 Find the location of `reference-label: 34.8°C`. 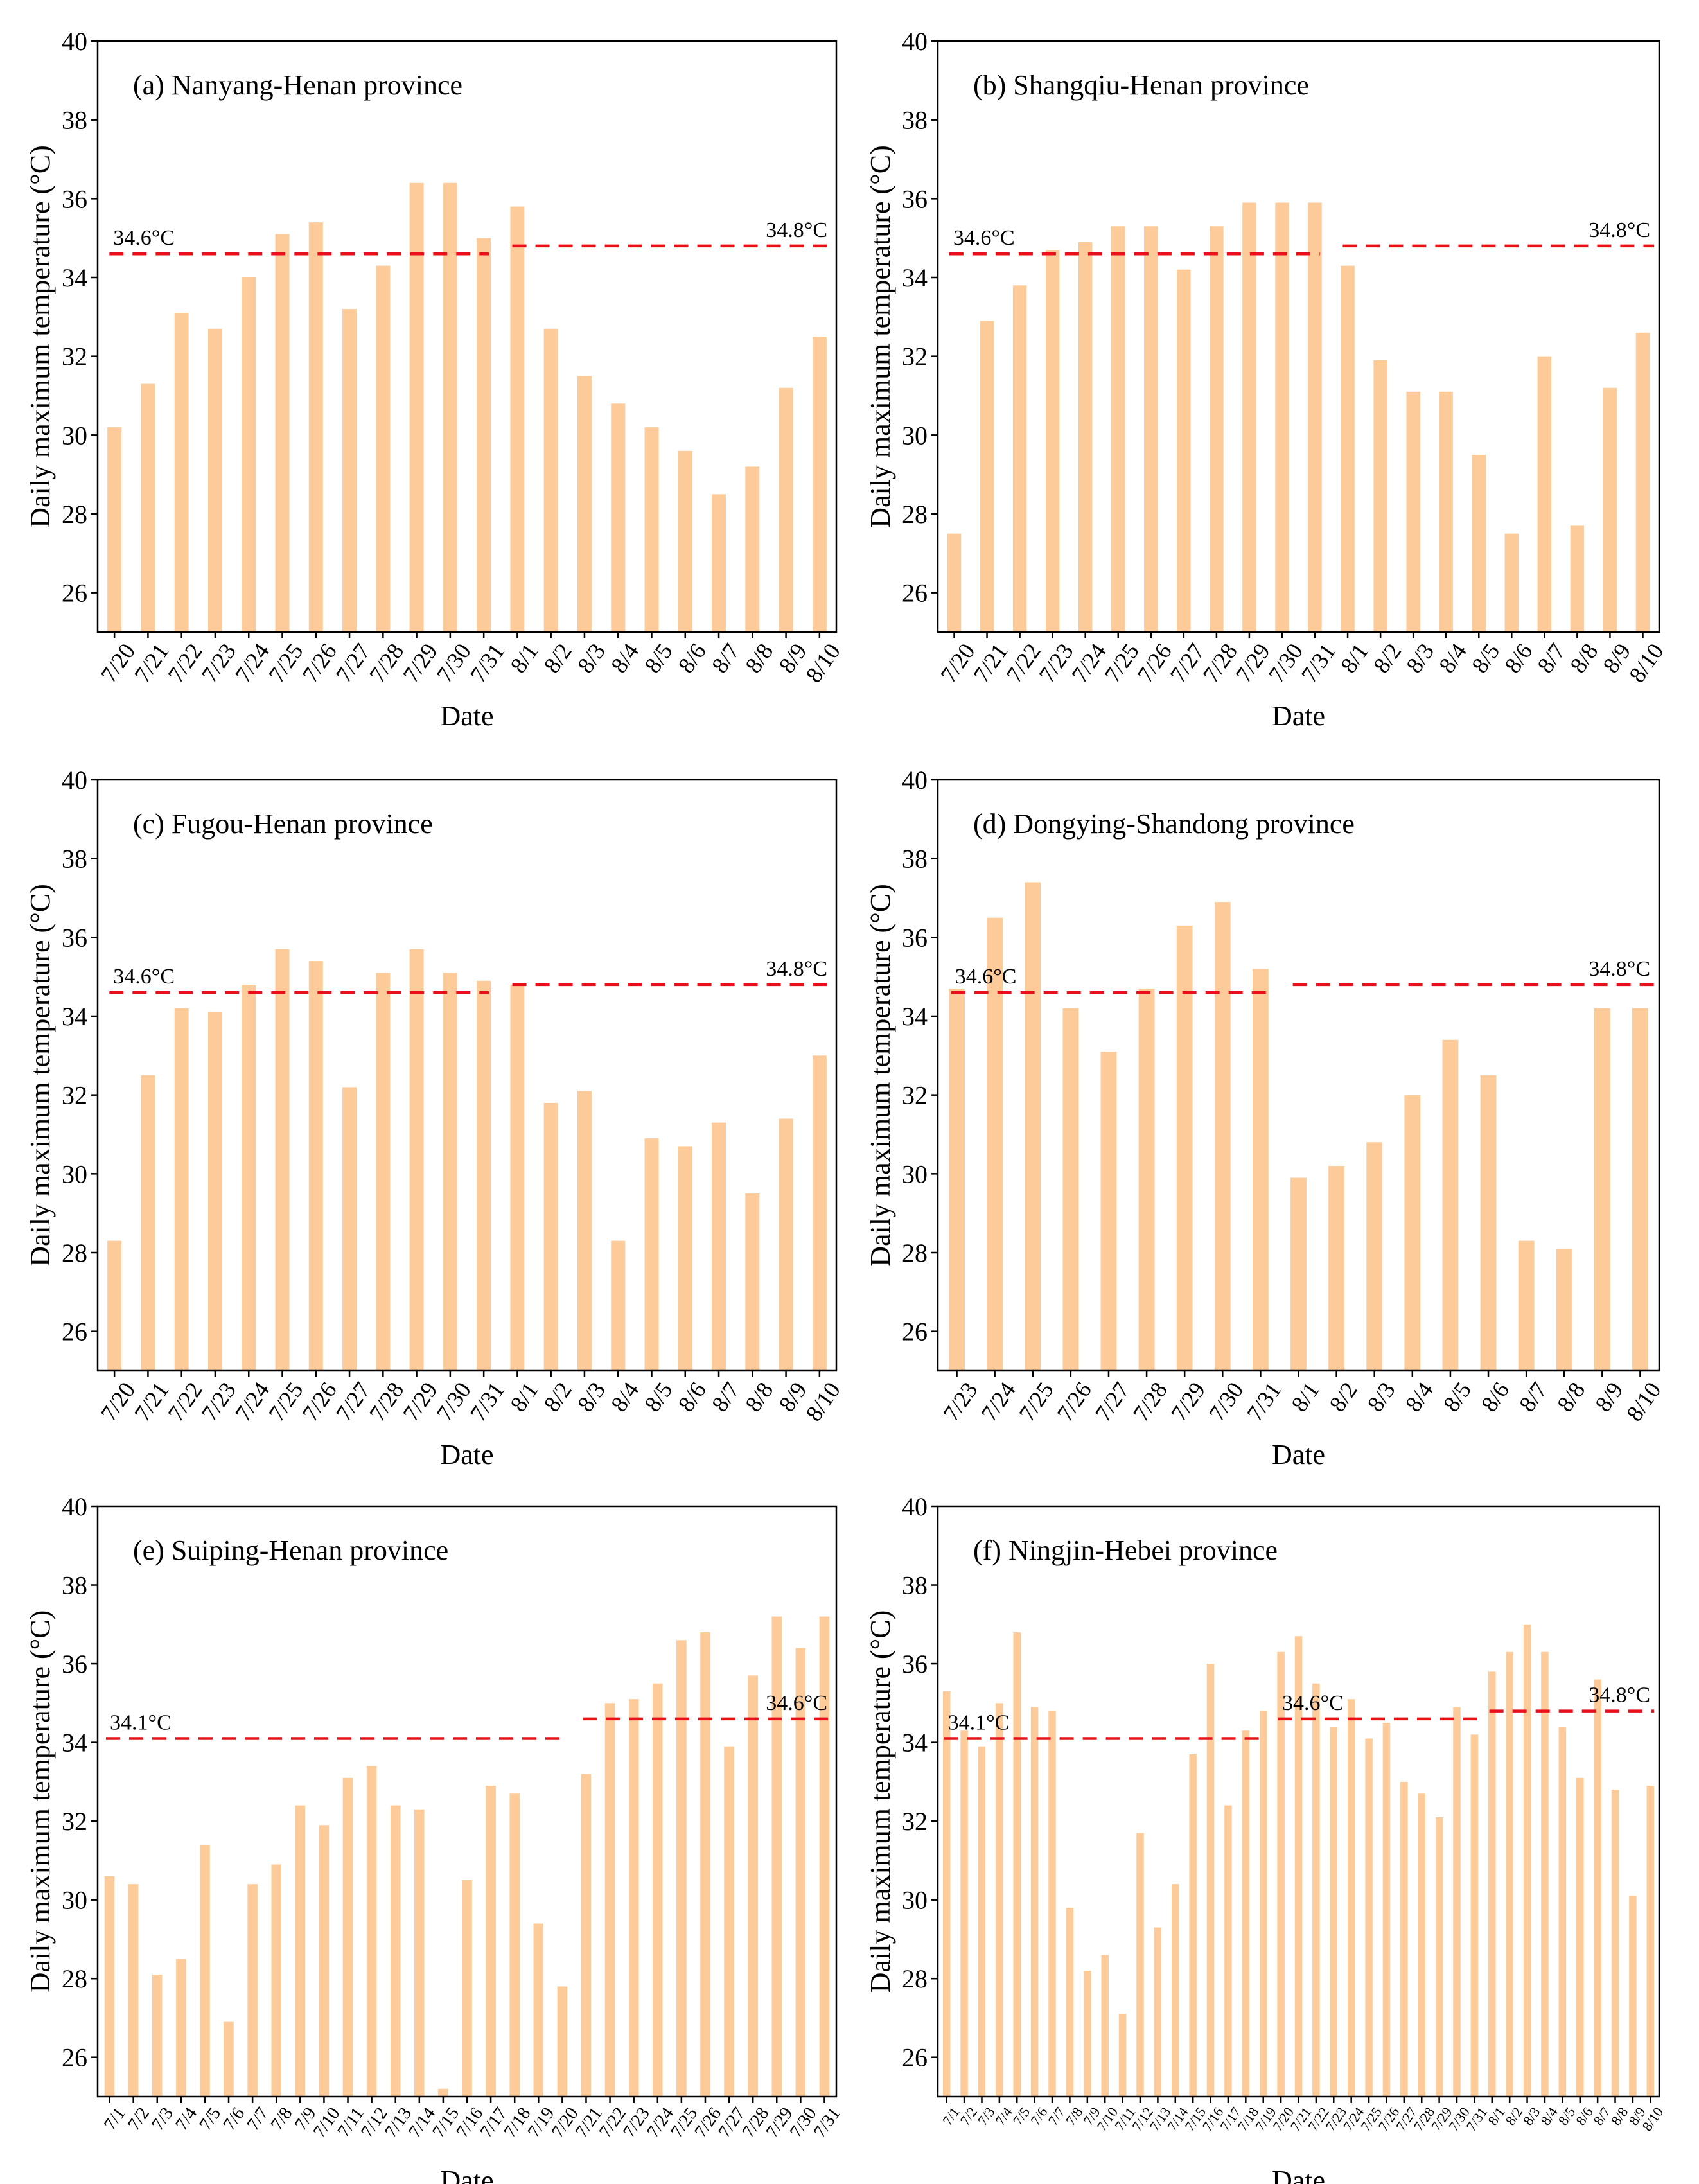

reference-label: 34.8°C is located at coordinates (1619, 969).